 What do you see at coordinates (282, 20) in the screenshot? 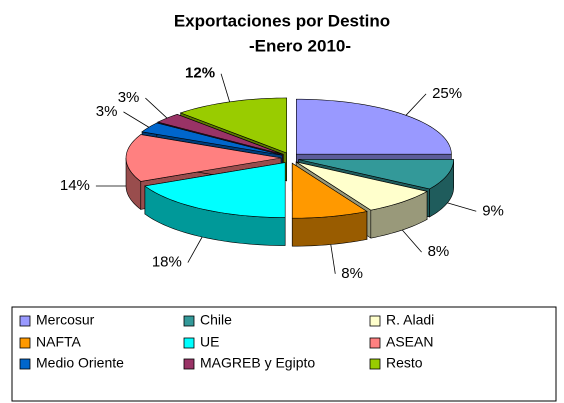
I see `chart-title: Exportaciones por Destino` at bounding box center [282, 20].